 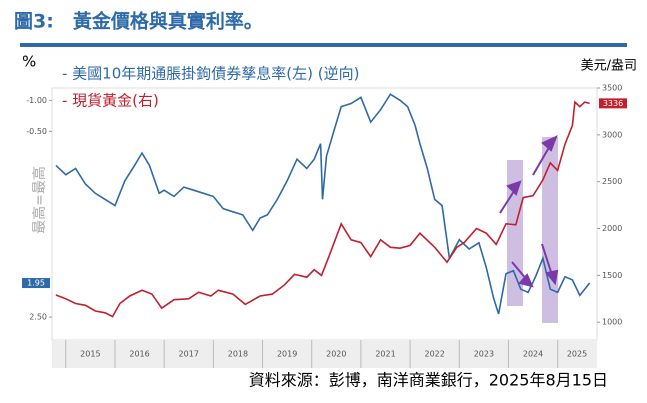 I want to click on x-tick-label: 2020, so click(x=336, y=354).